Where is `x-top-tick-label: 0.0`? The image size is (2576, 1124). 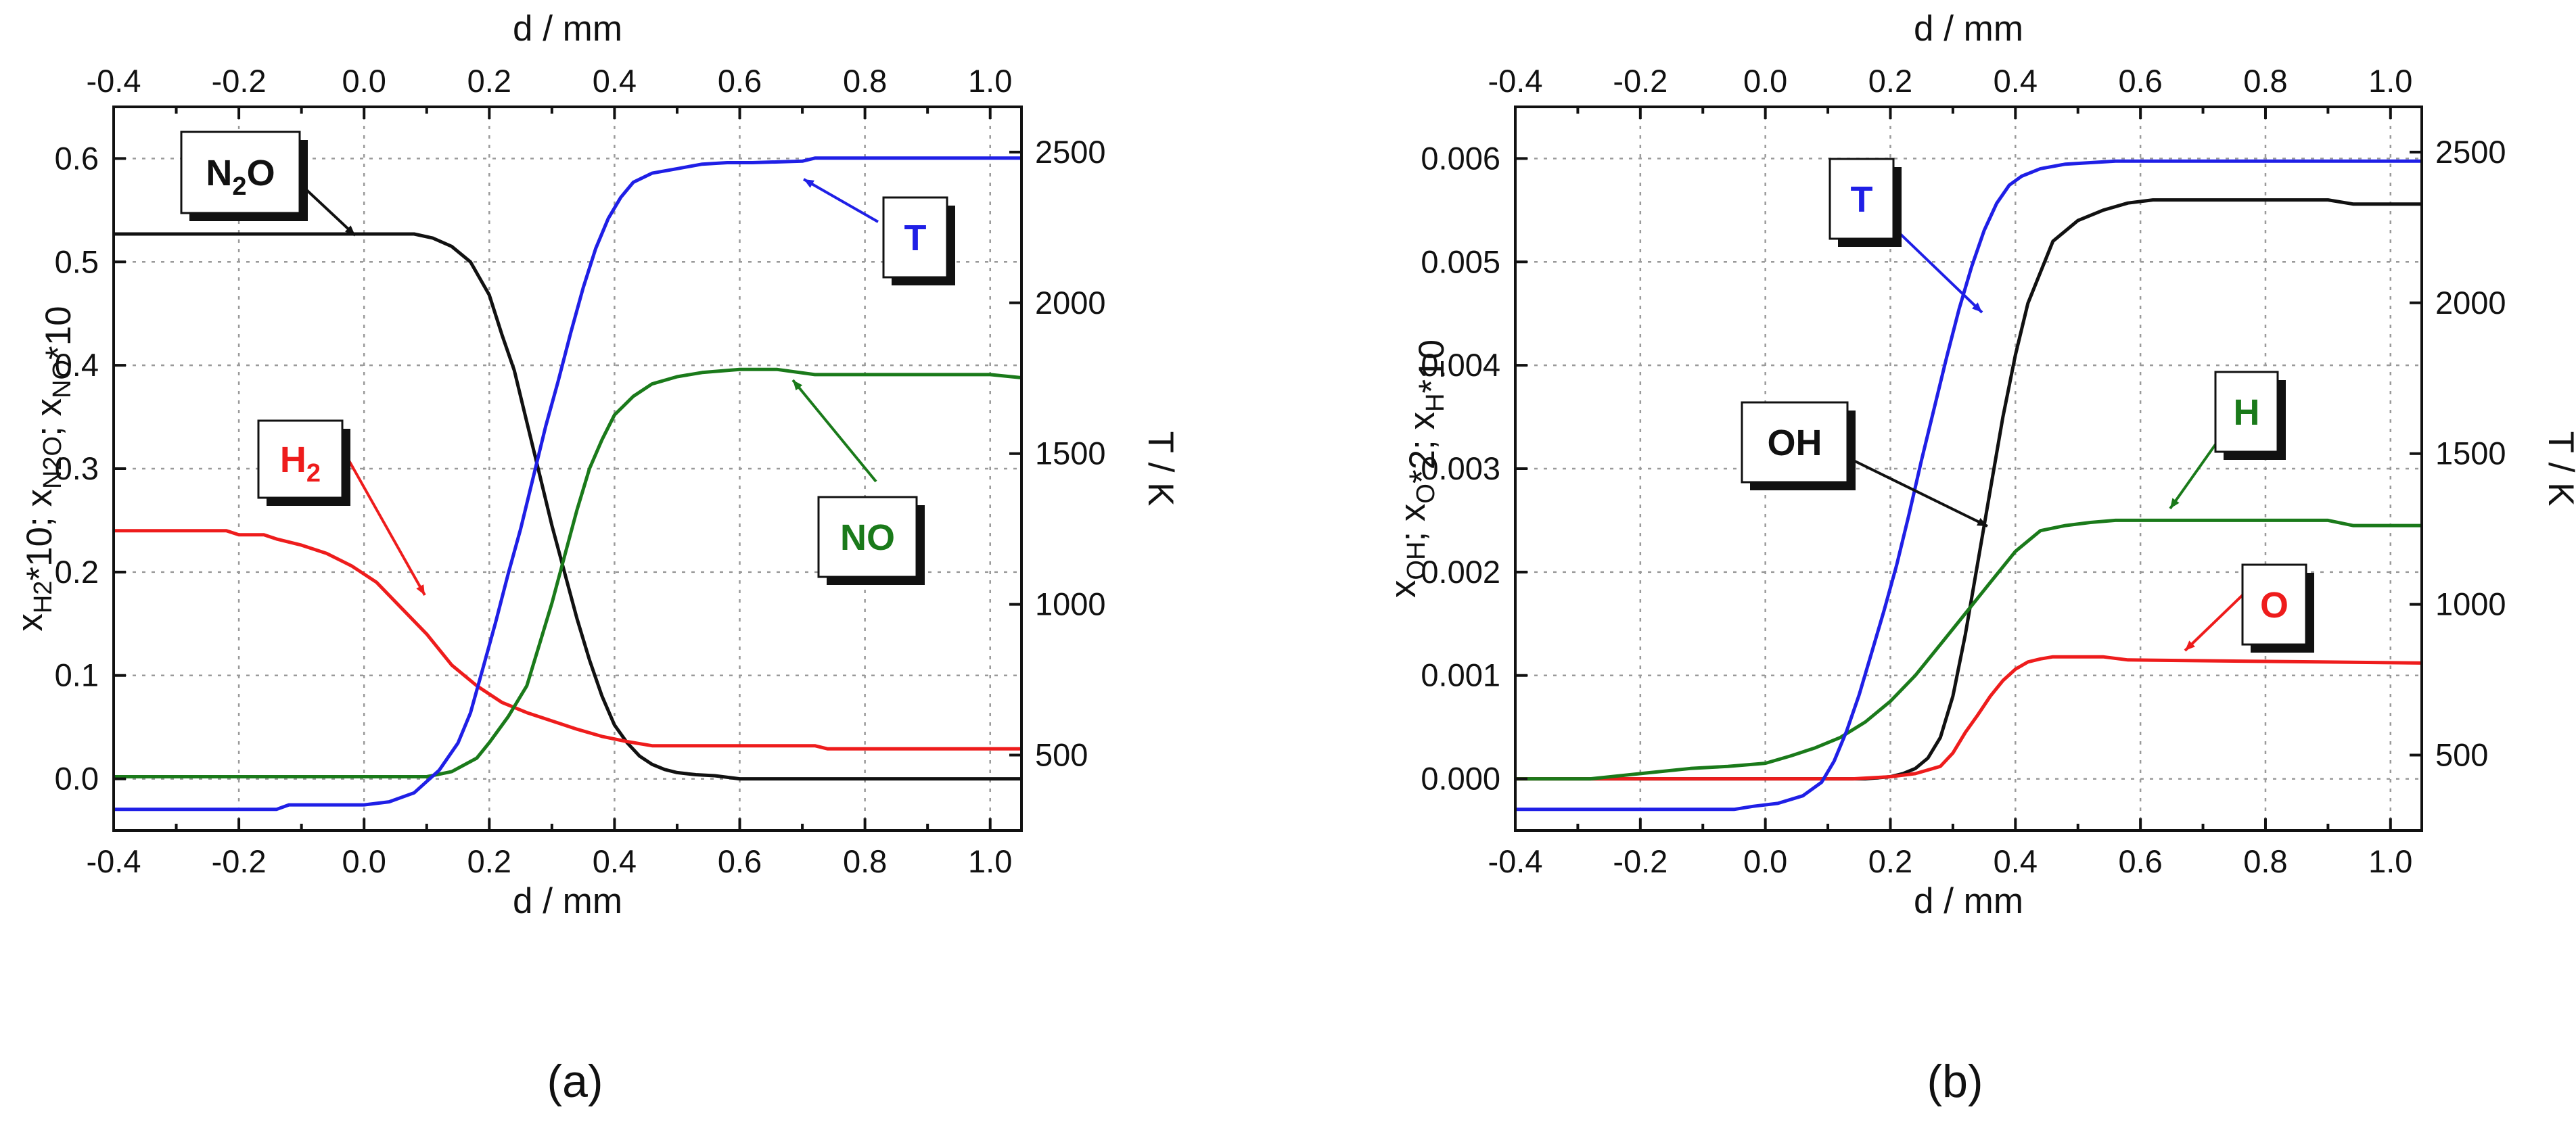 x-top-tick-label: 0.0 is located at coordinates (1765, 81).